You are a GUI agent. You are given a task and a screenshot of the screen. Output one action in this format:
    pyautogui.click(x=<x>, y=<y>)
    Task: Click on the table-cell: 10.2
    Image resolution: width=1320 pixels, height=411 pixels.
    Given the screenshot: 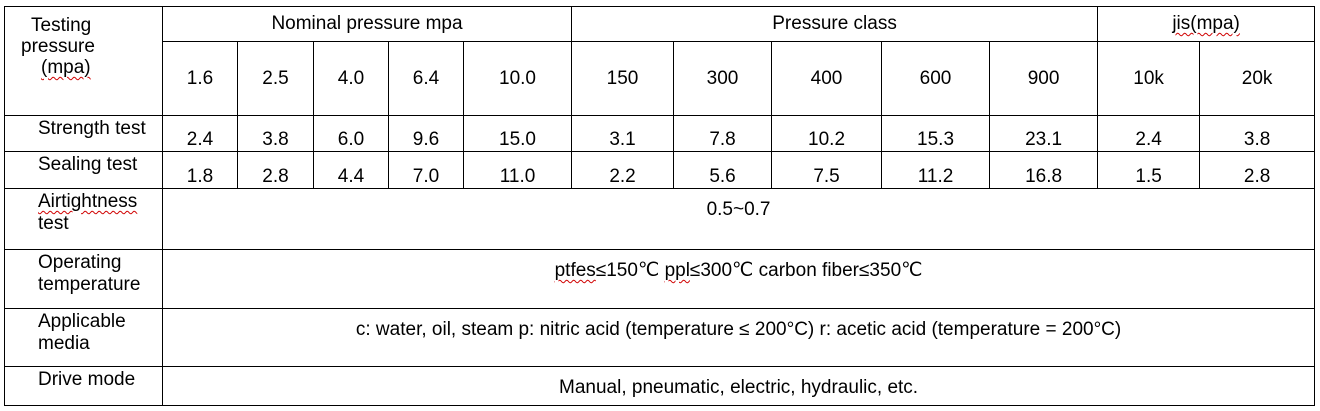 What is the action you would take?
    pyautogui.click(x=827, y=133)
    